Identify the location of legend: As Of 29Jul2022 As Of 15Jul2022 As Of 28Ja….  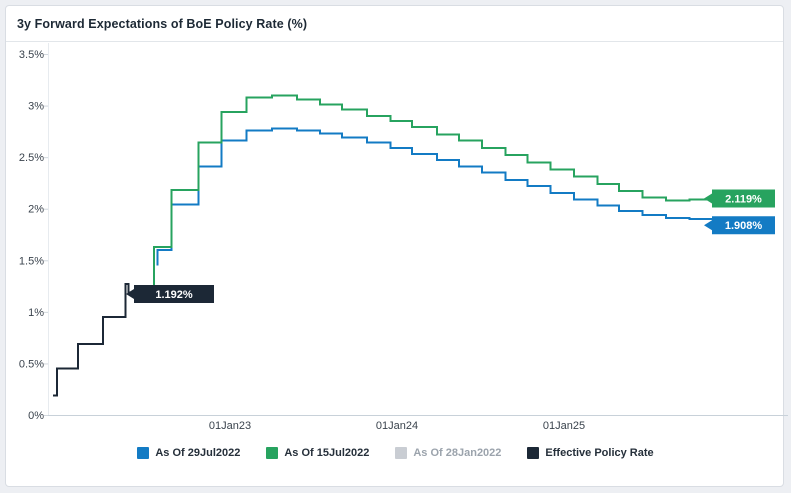
(395, 453).